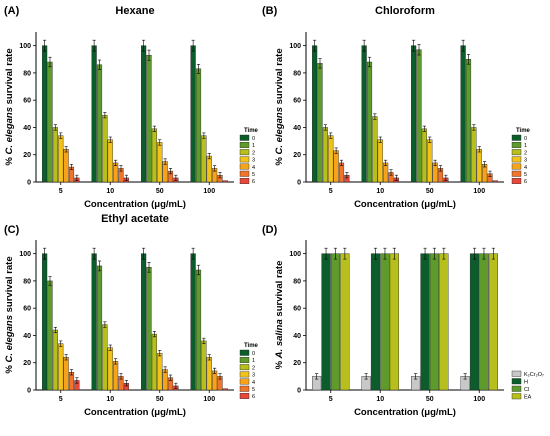 This screenshot has height=436, width=550. Describe the element at coordinates (297, 101) in the screenshot. I see `y-tick-label: 60` at that location.